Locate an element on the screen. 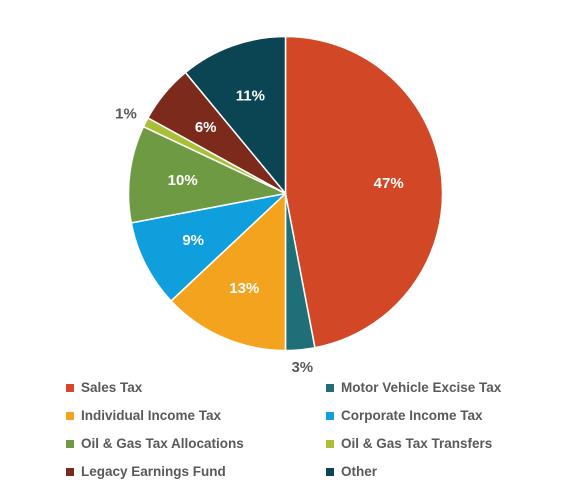  legend-item-5: Oil & Gas Tax Allocations is located at coordinates (196, 443).